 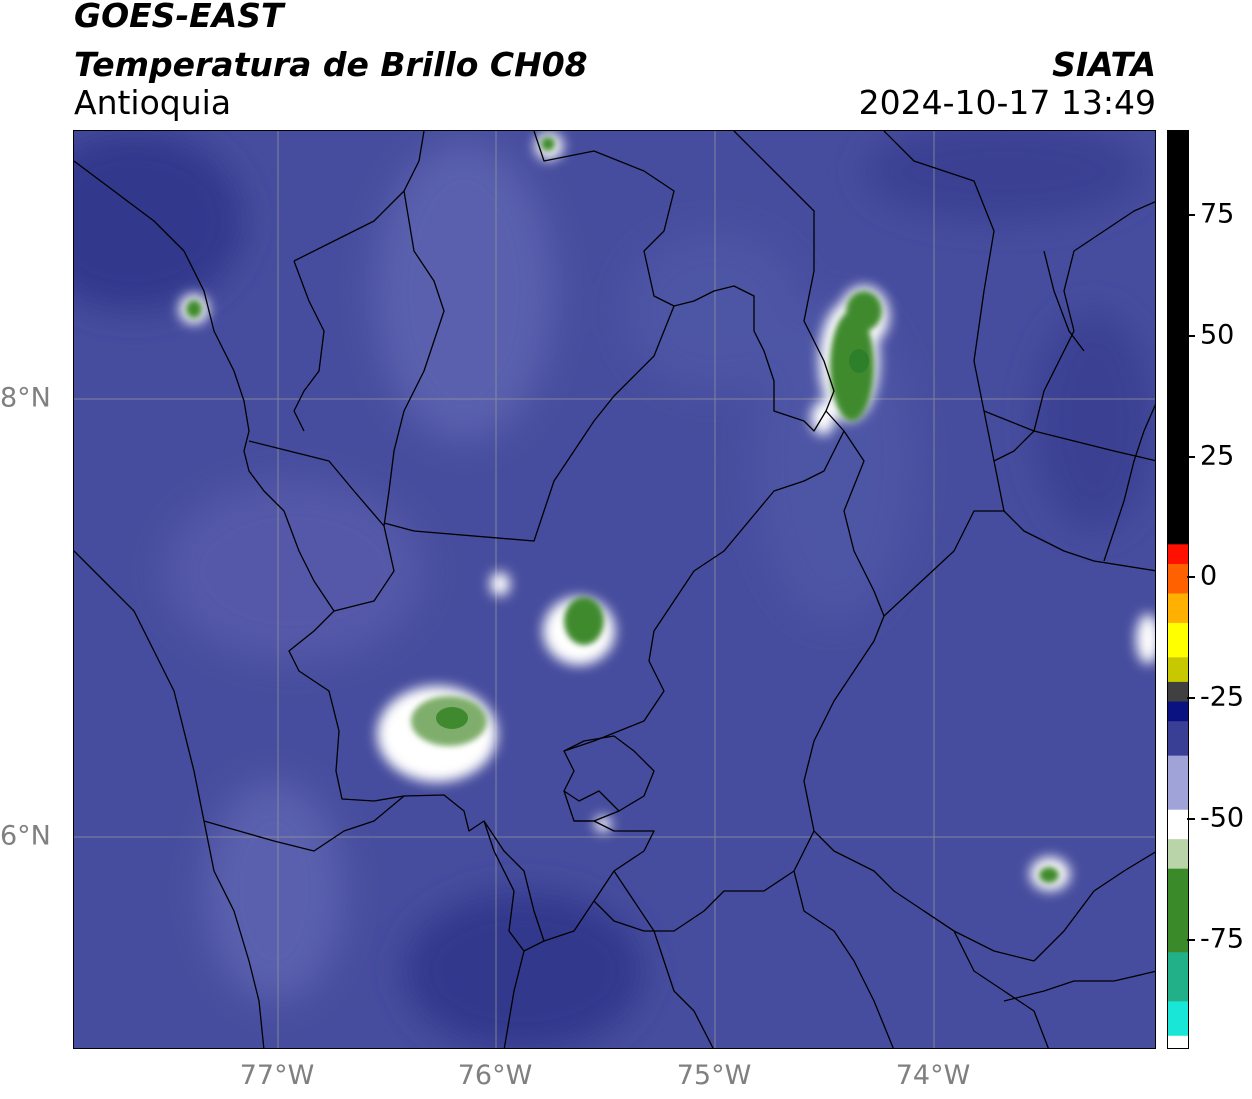 I want to click on lon-tick-label: 77°W, so click(x=277, y=1075).